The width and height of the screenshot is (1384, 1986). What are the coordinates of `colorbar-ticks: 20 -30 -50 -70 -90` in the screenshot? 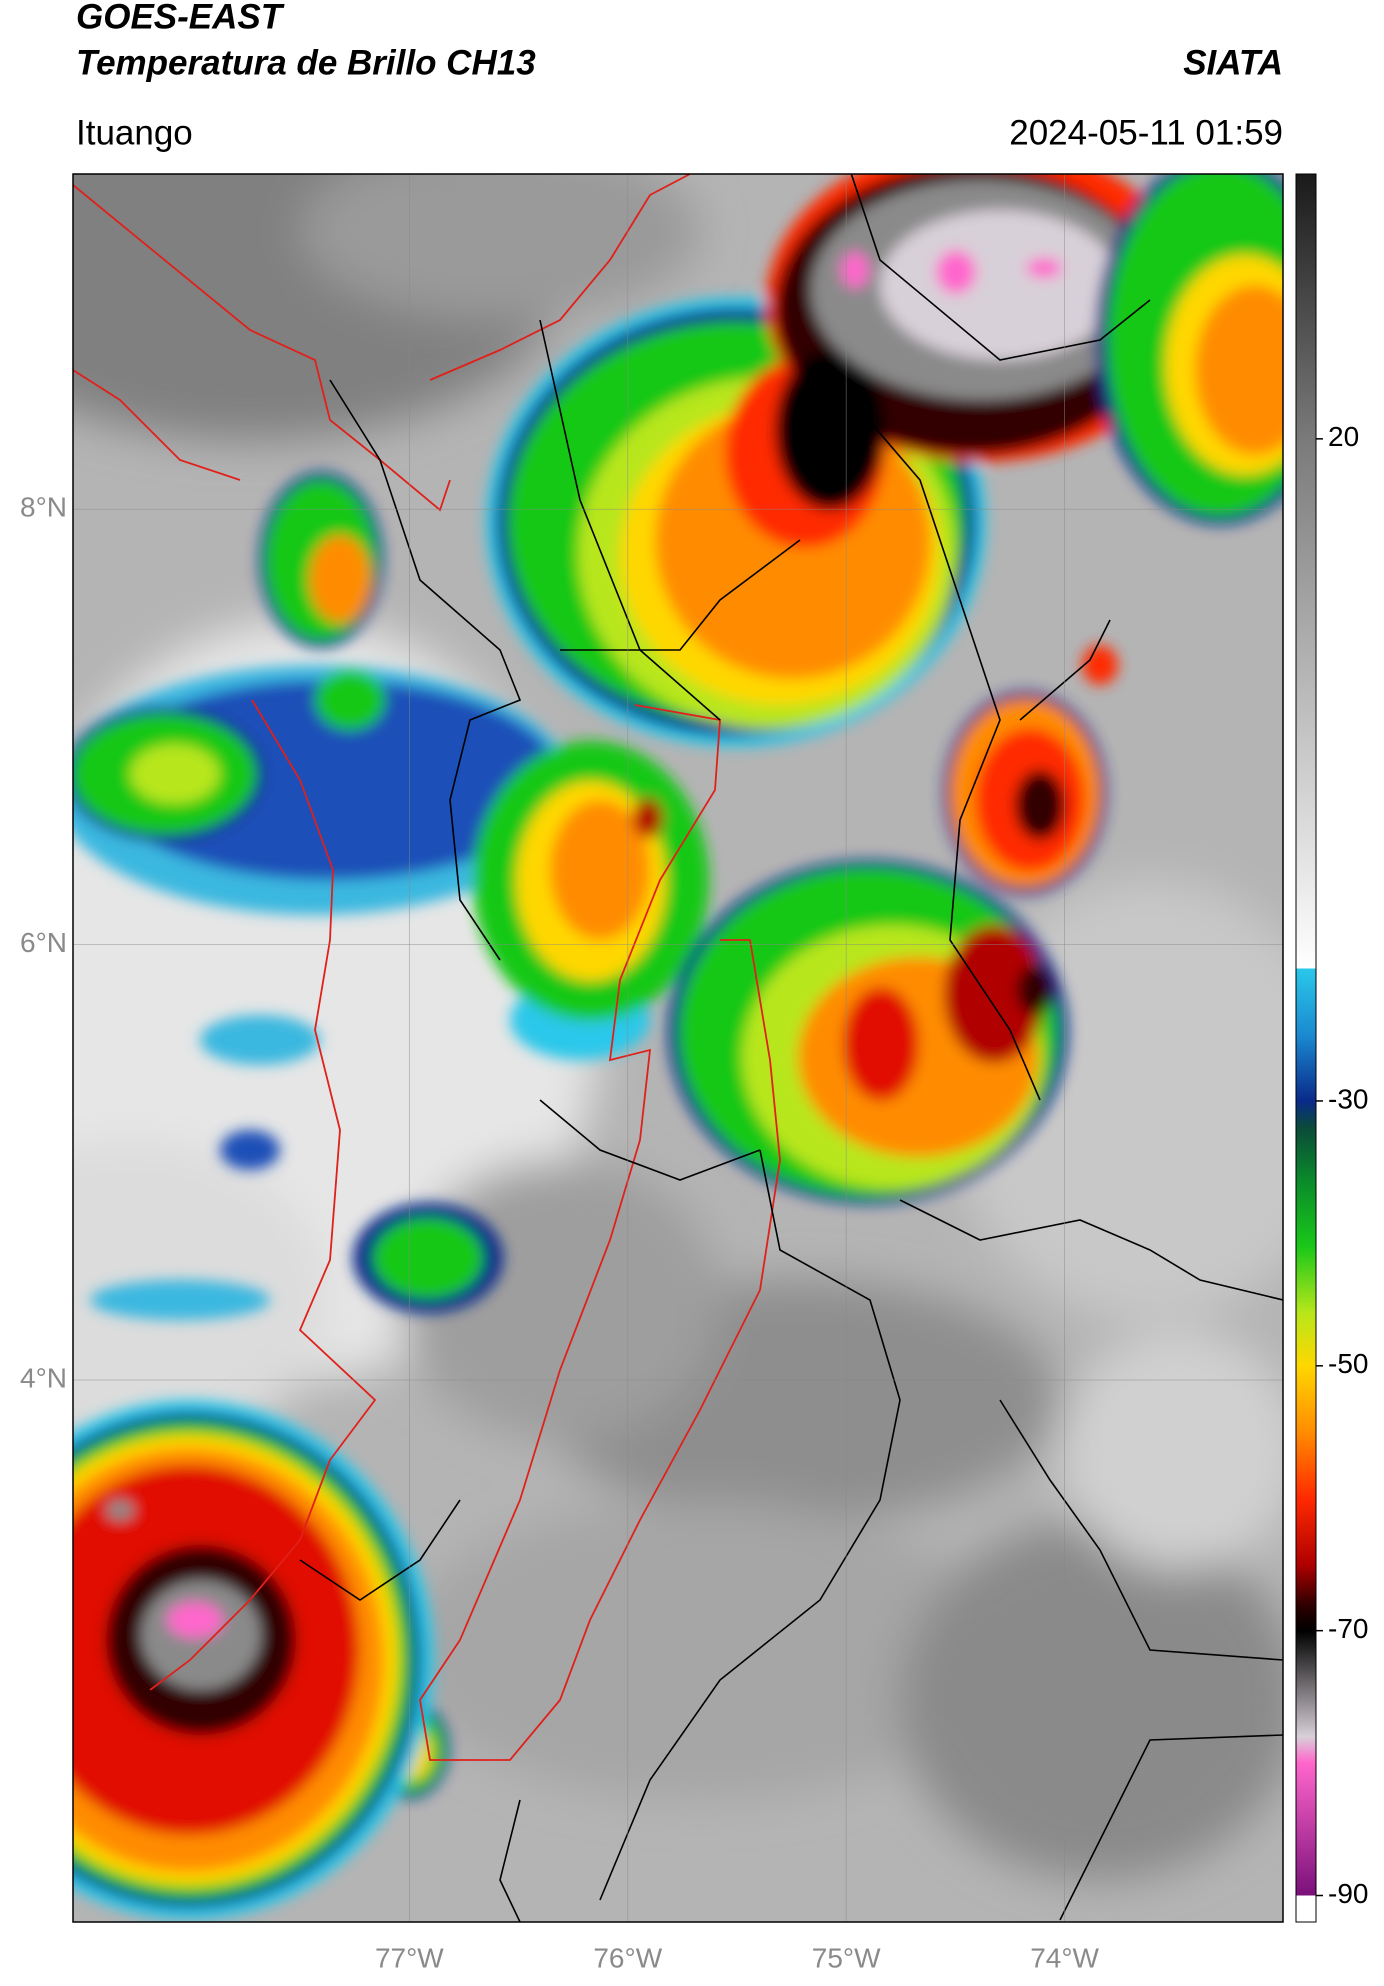 It's located at (1342, 1165).